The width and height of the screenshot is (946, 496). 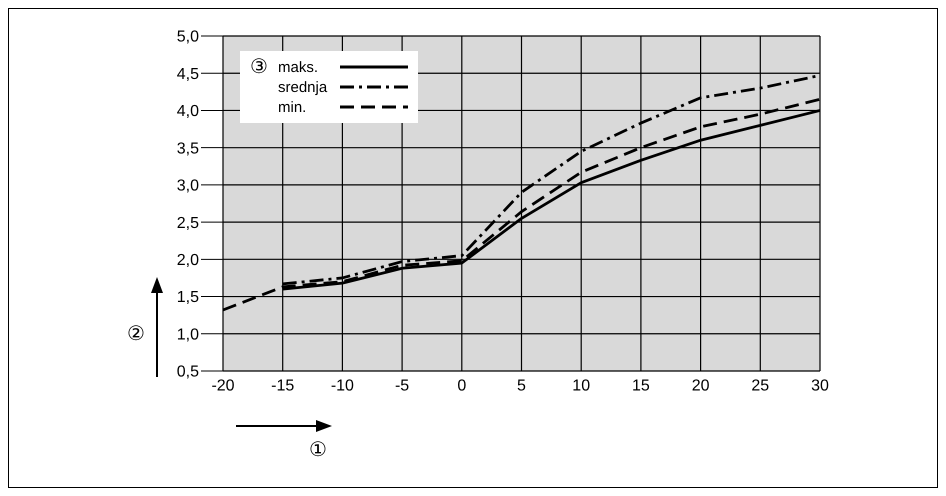 I want to click on x-tick-label: 25, so click(x=760, y=385).